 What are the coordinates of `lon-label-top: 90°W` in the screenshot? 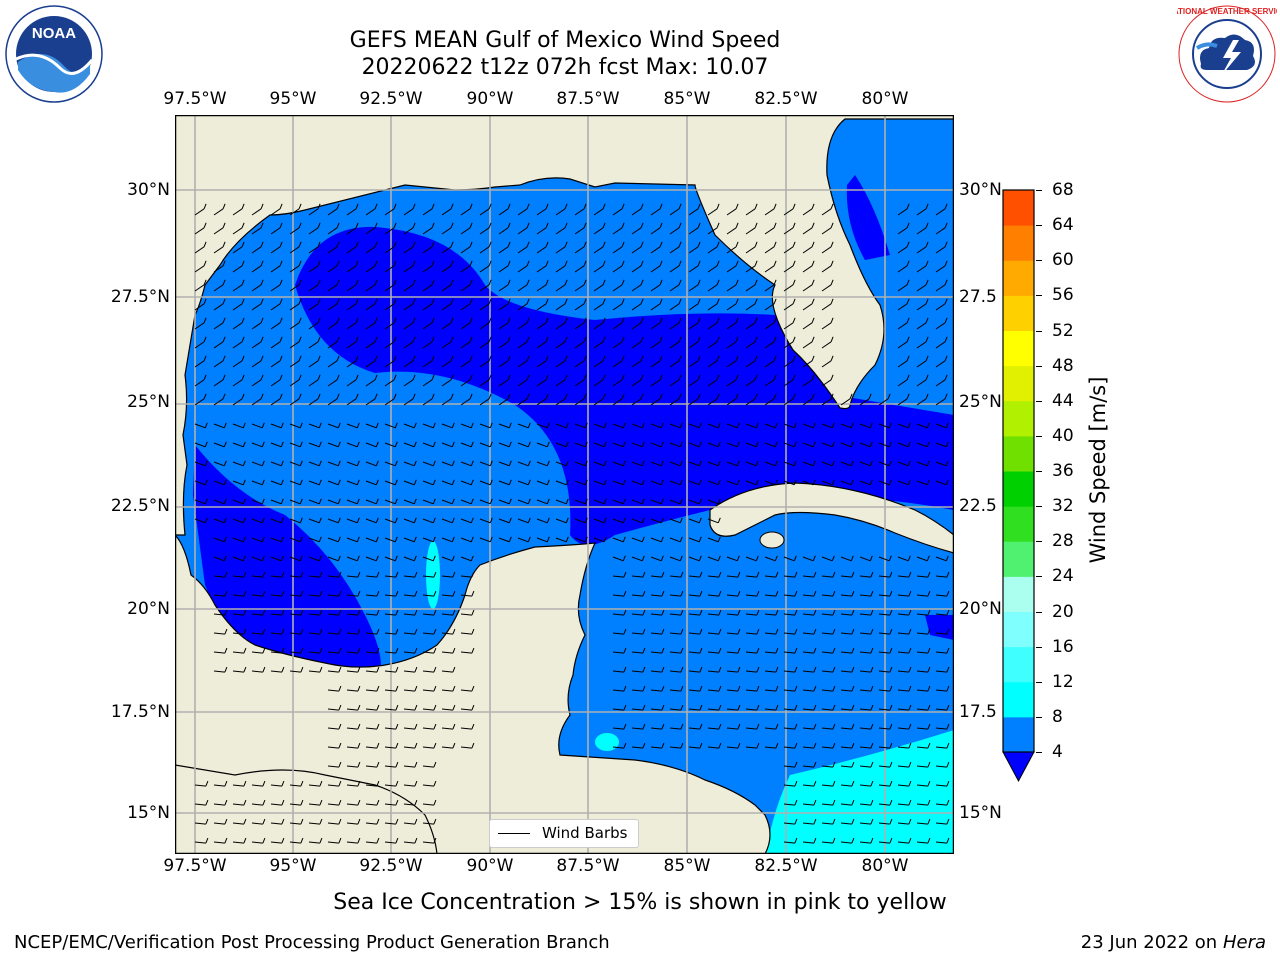 It's located at (490, 99).